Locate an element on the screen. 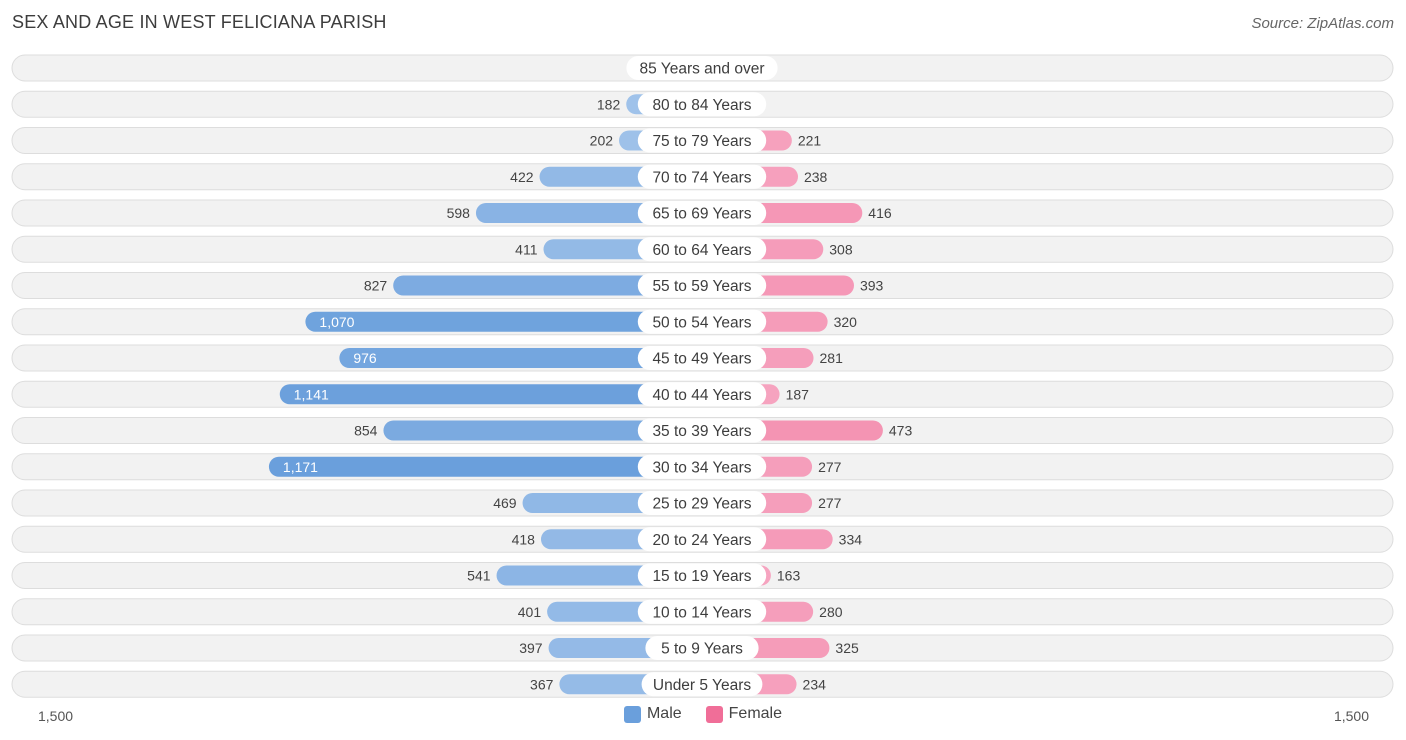 The height and width of the screenshot is (740, 1406). chart-title: SEX AND AGE IN WEST FELICIANA PARISH is located at coordinates (199, 22).